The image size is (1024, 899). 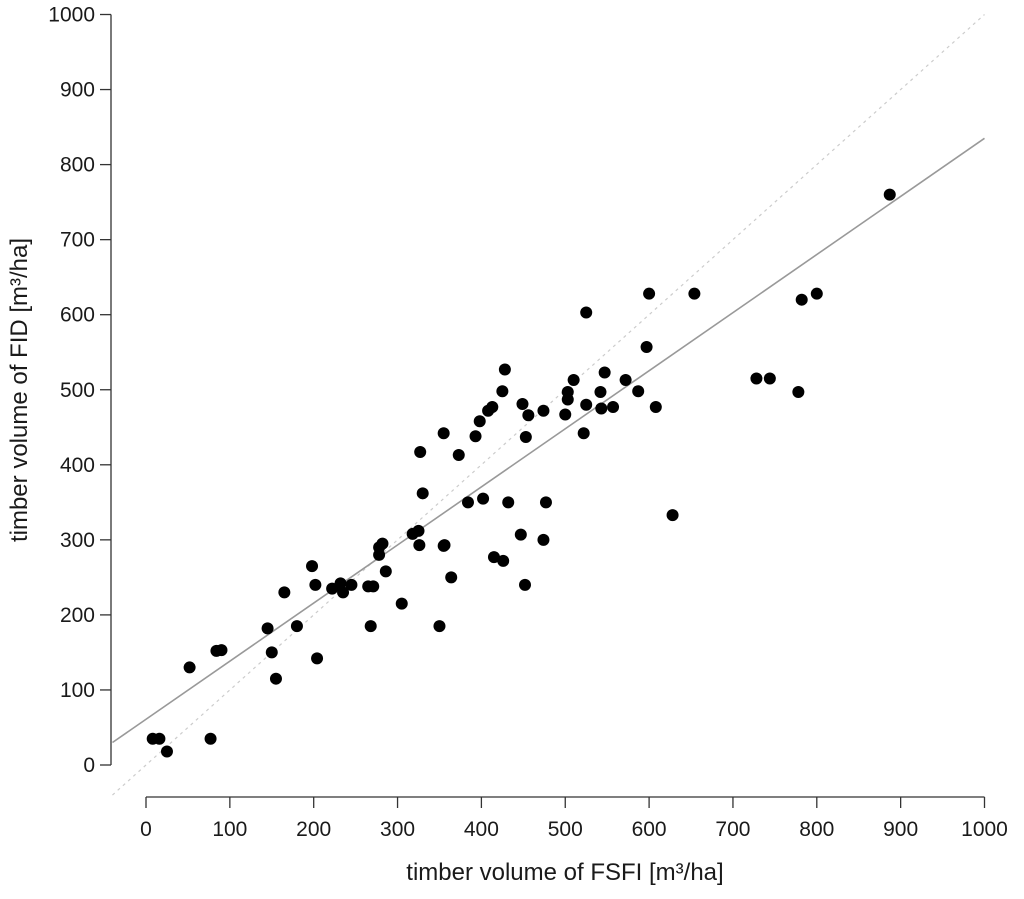 What do you see at coordinates (313, 829) in the screenshot?
I see `x-tick-label: 200` at bounding box center [313, 829].